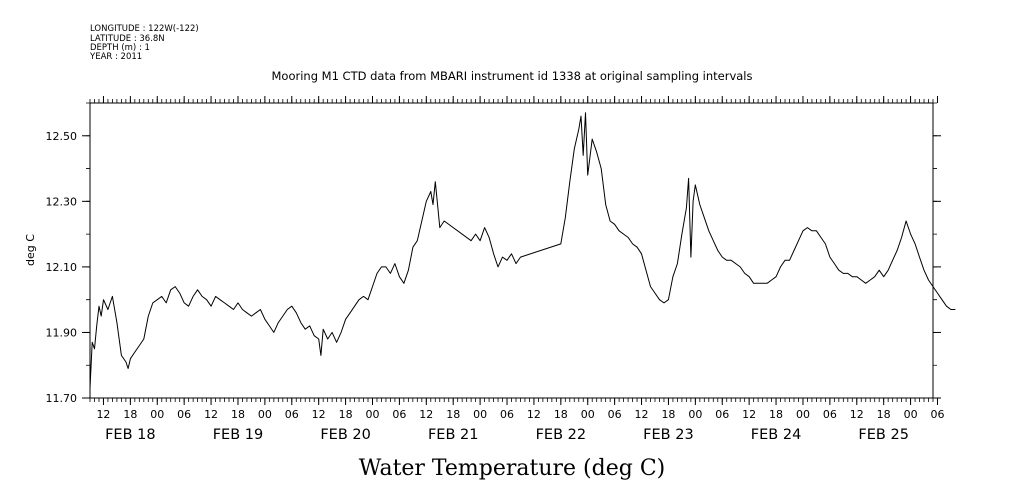 The height and width of the screenshot is (504, 1009). What do you see at coordinates (62, 267) in the screenshot?
I see `y-tick-label: 12.10` at bounding box center [62, 267].